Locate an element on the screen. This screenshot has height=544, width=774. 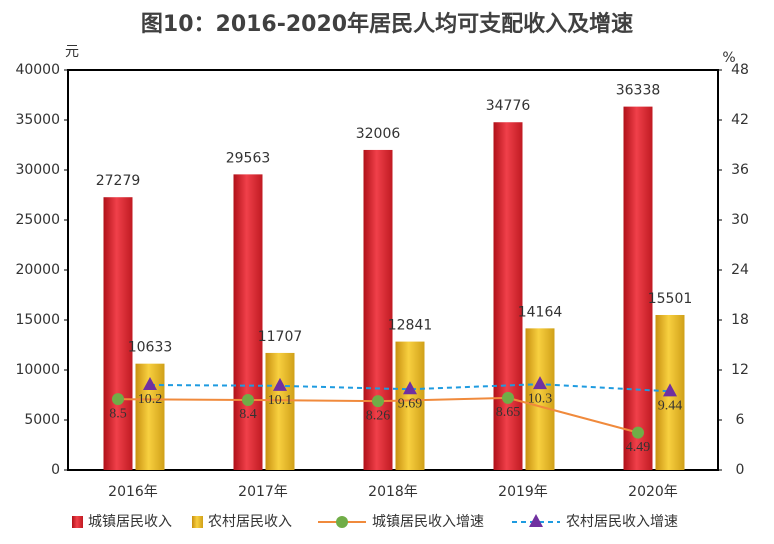
legend-label: 农村居民收入 is located at coordinates (250, 522).